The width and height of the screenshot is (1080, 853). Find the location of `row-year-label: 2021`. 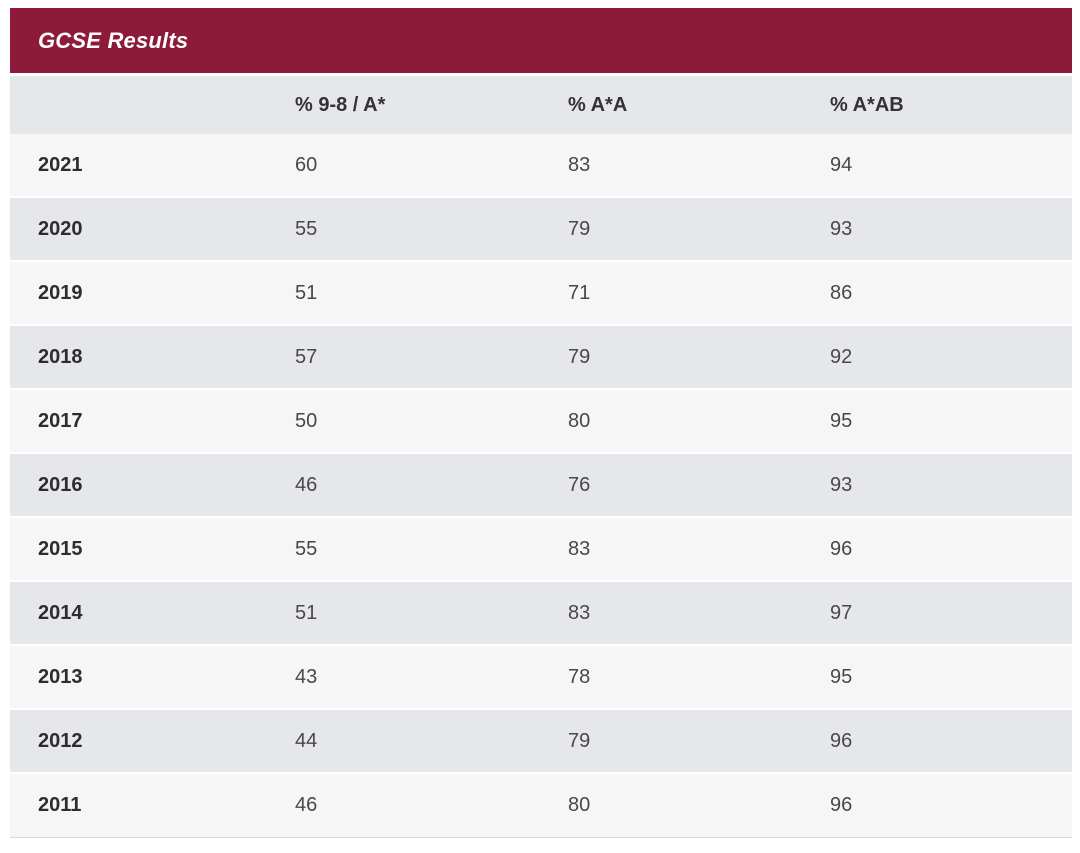

row-year-label: 2021 is located at coordinates (138, 166).